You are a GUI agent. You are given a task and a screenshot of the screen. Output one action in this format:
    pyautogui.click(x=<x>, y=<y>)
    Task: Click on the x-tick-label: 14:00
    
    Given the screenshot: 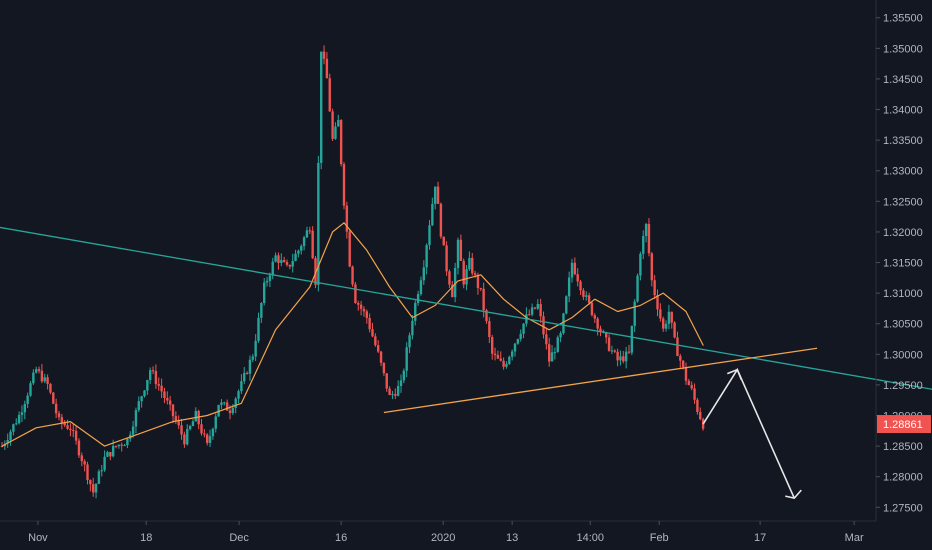 What is the action you would take?
    pyautogui.click(x=590, y=538)
    